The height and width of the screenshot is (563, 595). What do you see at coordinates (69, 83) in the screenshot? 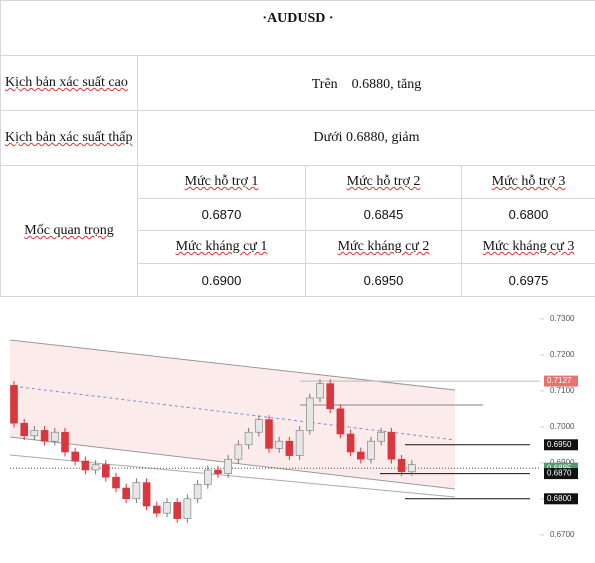
I see `scenario-label: Kịch bản xác suất cao` at bounding box center [69, 83].